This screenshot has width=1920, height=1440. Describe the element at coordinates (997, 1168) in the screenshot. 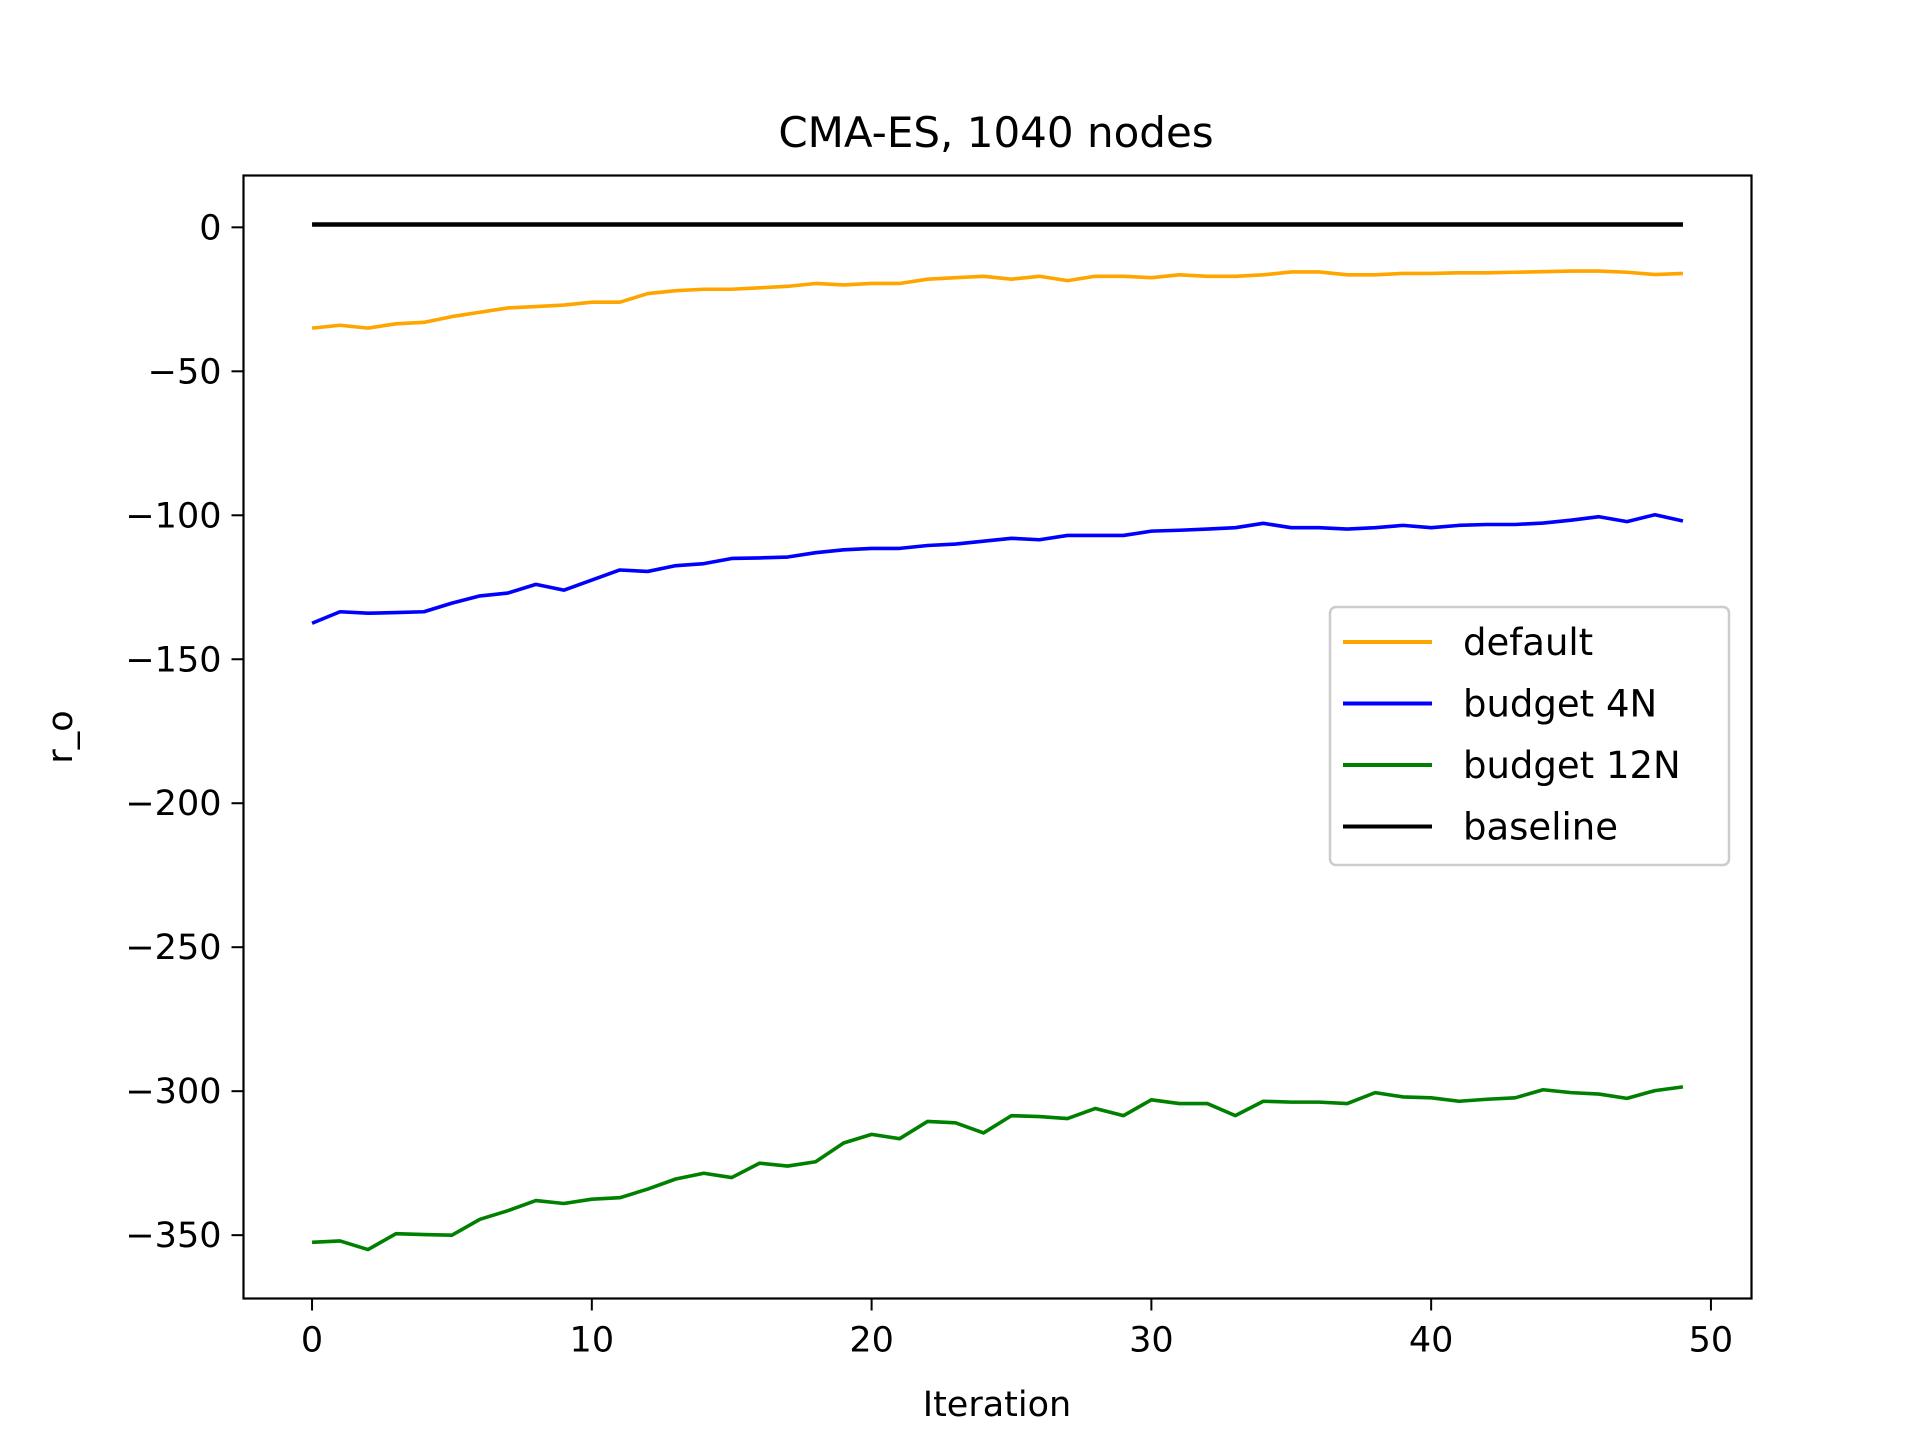

I see `series-line-budget-12n` at that location.